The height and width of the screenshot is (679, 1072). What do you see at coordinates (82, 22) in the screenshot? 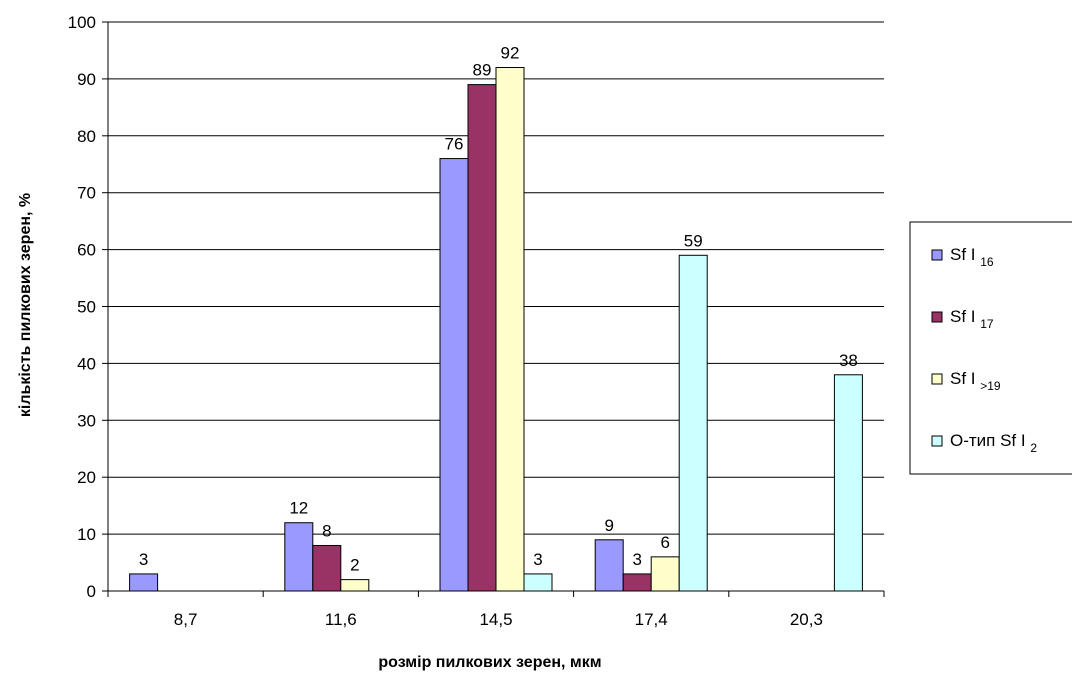
I see `y-tick-label: 100` at bounding box center [82, 22].